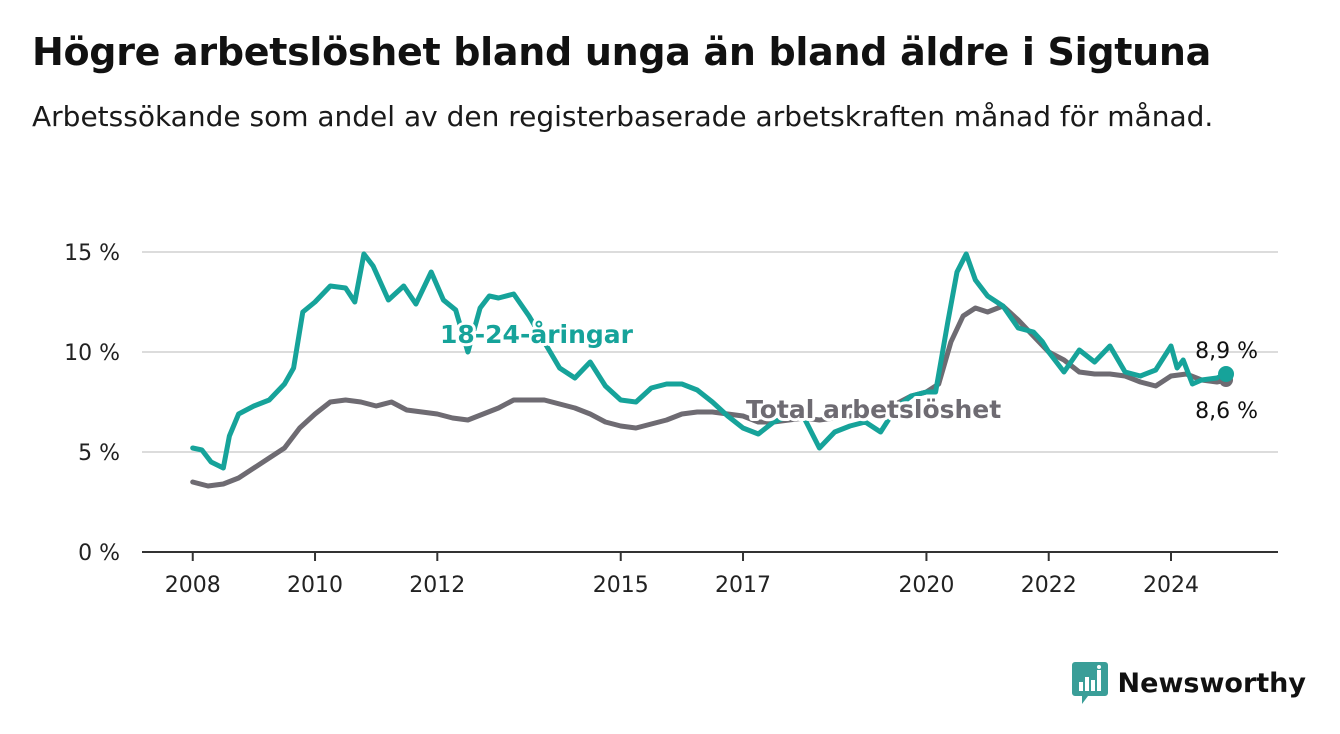 This screenshot has height=734, width=1340. I want to click on end-value-total: 8,6 %, so click(1226, 411).